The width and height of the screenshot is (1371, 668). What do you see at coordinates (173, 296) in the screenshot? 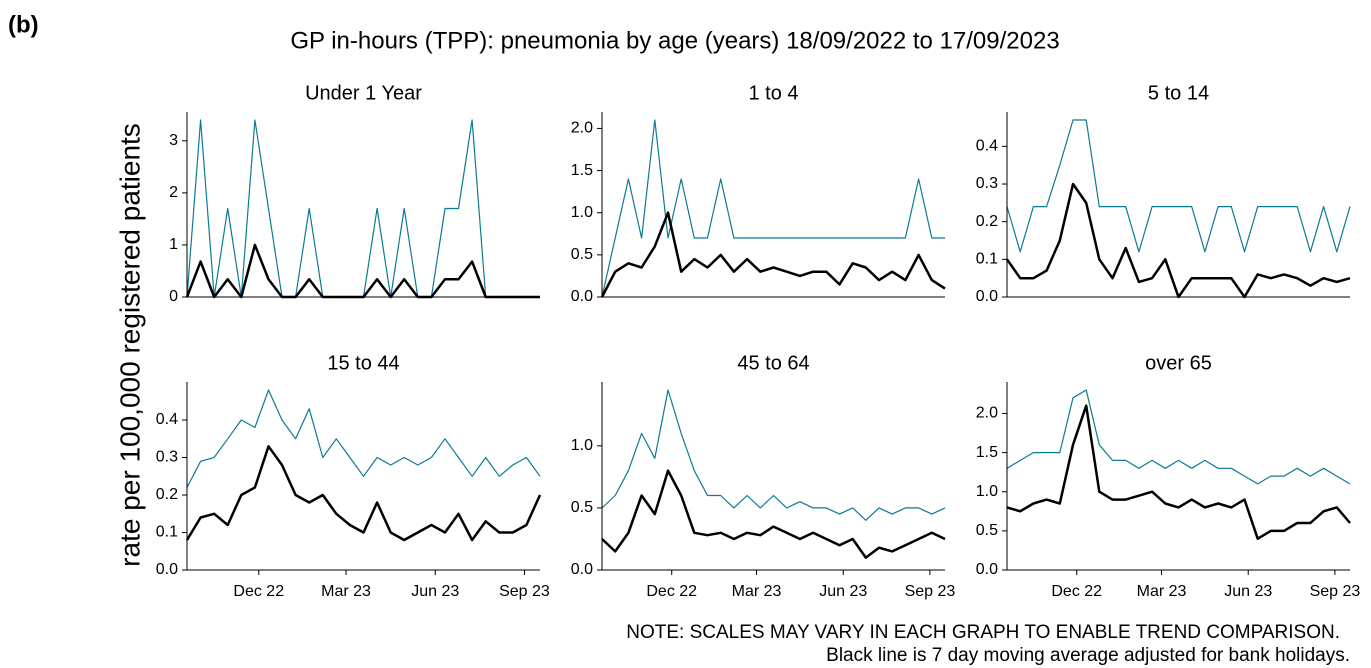
I see `y-tick-label: 0` at bounding box center [173, 296].